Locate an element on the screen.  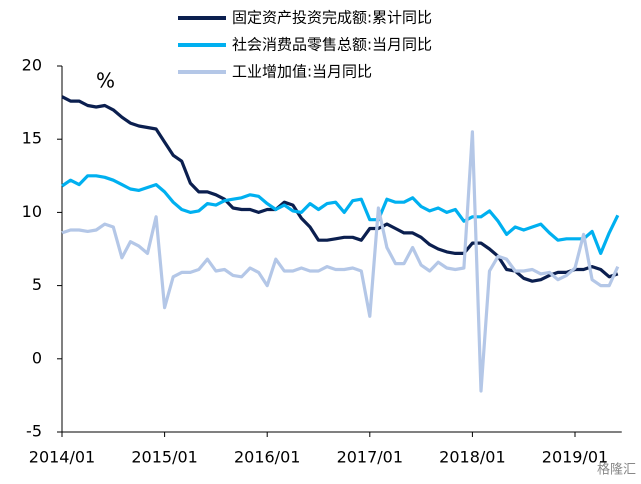
x-tick-label: 2016/01 is located at coordinates (267, 457).